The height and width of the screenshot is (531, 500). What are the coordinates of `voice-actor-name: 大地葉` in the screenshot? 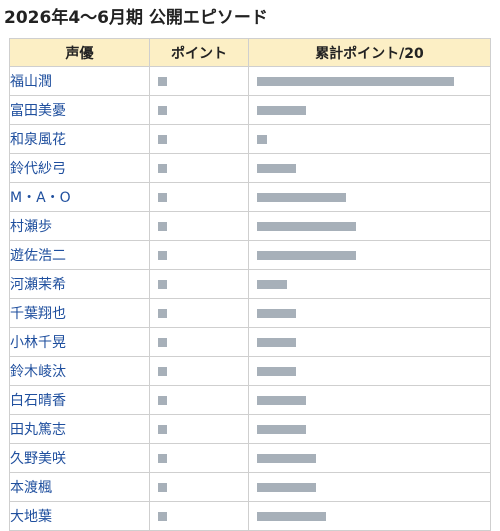 It's located at (79, 516).